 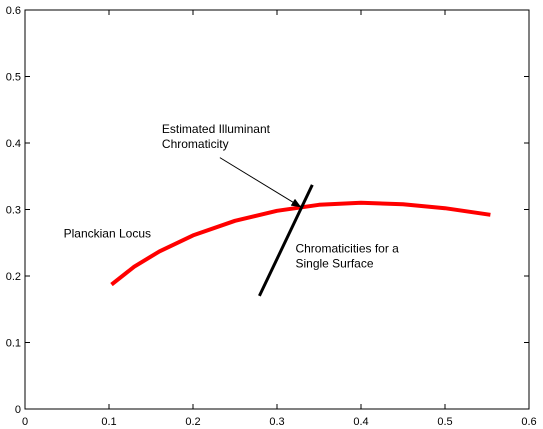 I want to click on x-tick-label: 0, so click(x=25, y=422).